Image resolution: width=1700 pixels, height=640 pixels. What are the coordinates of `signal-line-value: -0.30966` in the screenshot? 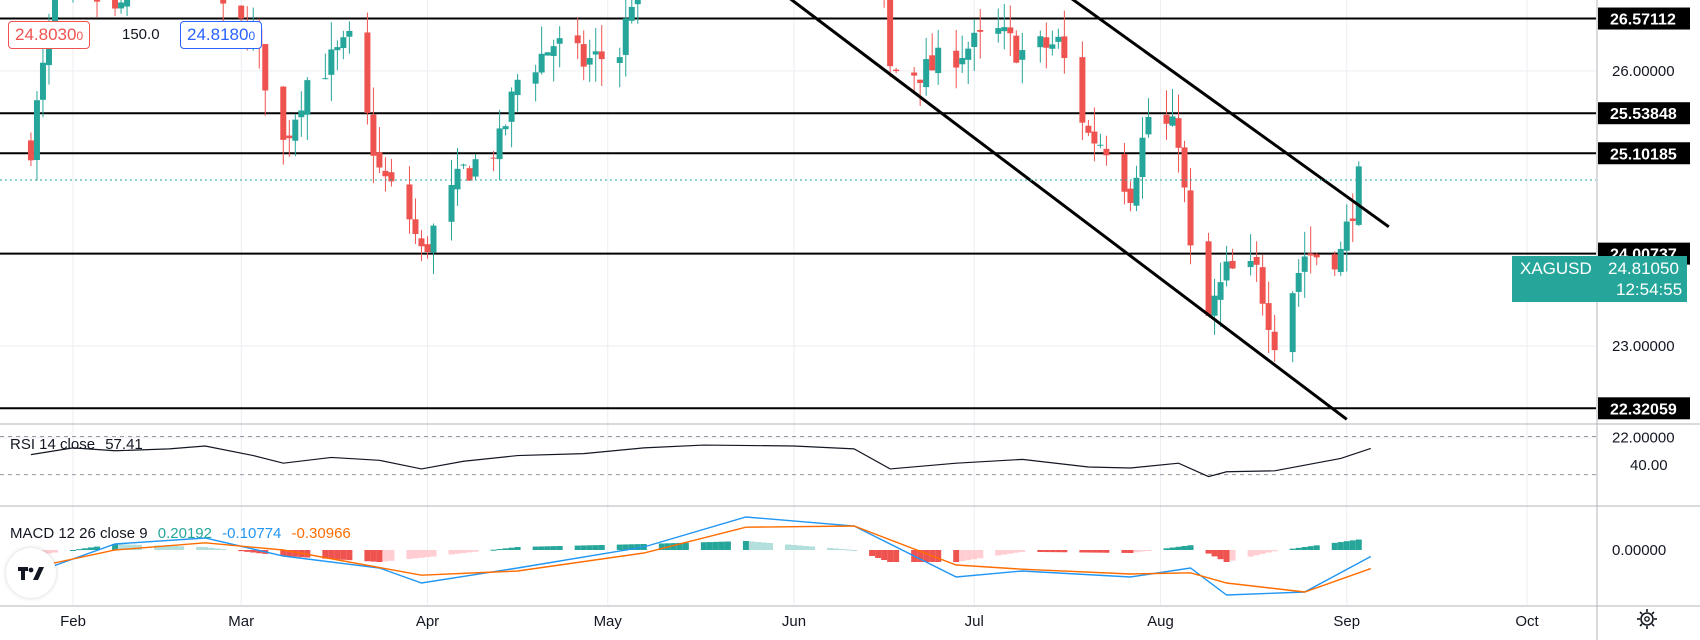 It's located at (321, 533).